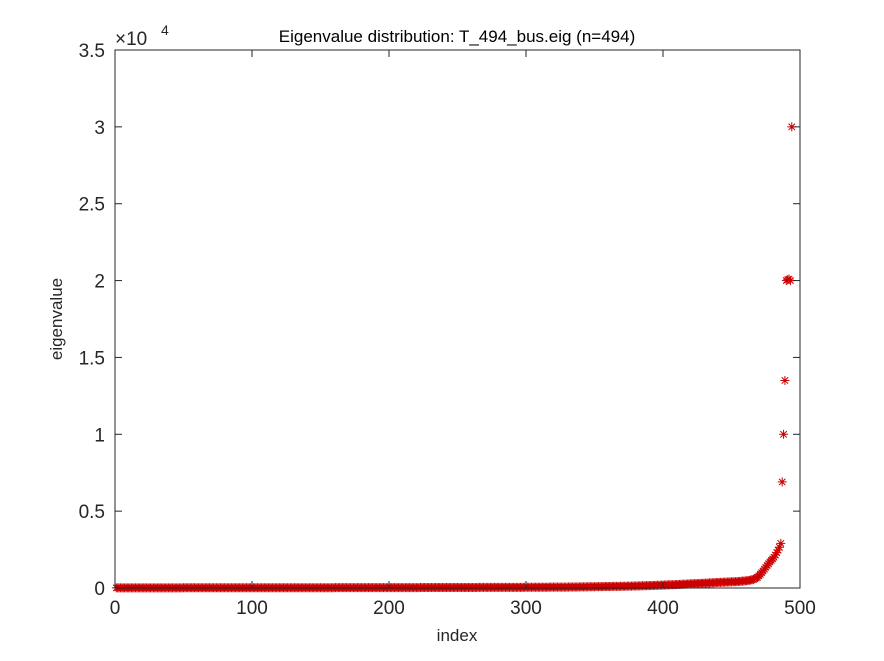 This screenshot has width=884, height=661. What do you see at coordinates (663, 608) in the screenshot?
I see `x-tick-label: 400` at bounding box center [663, 608].